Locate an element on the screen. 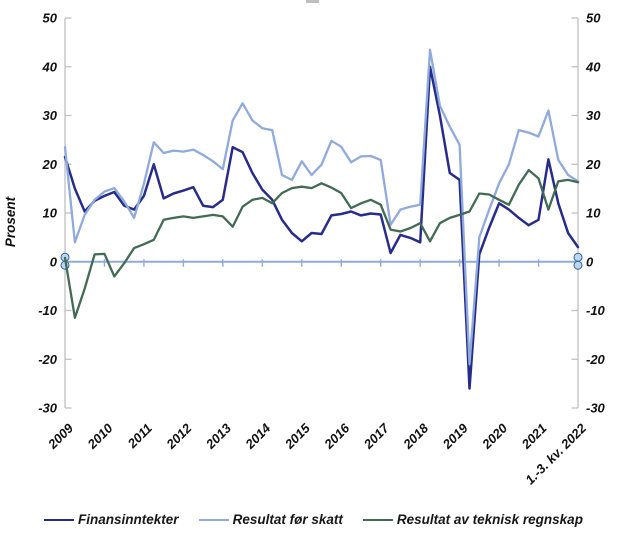  legend-item-finansinntekter: Finansinntekter is located at coordinates (111, 519).